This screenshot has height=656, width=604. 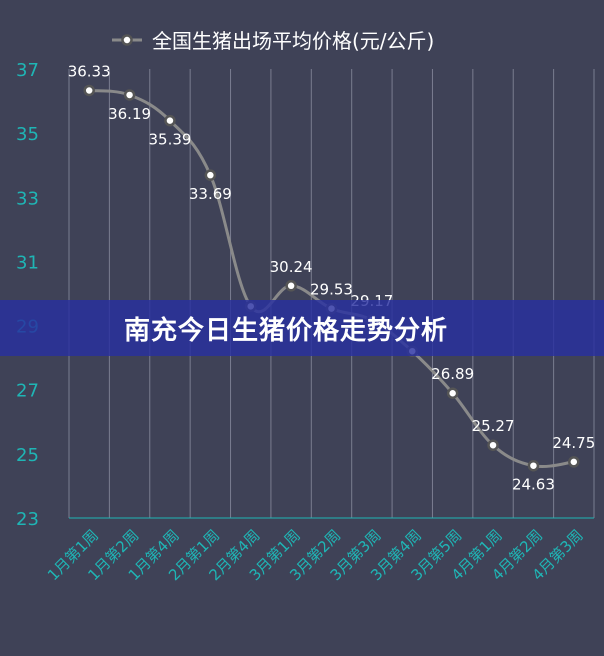 What do you see at coordinates (27, 198) in the screenshot?
I see `y-tick-label: 33` at bounding box center [27, 198].